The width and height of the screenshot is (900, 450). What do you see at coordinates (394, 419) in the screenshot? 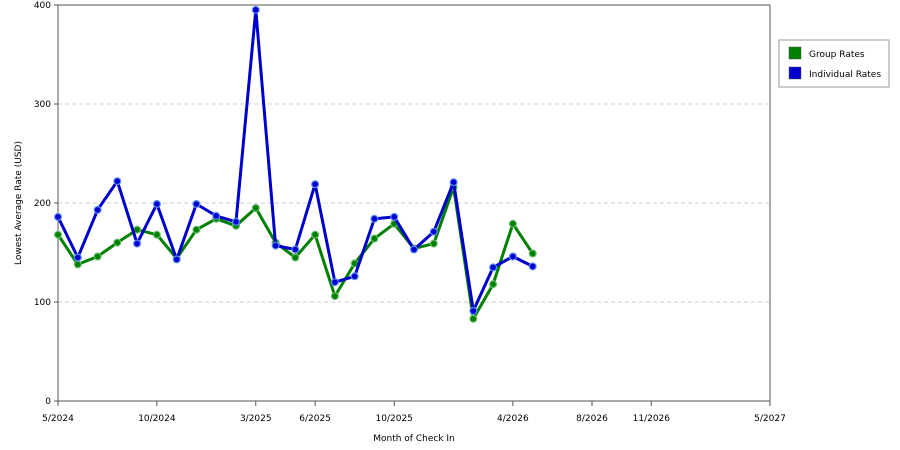
I see `x-tick-label: 10/2025` at bounding box center [394, 419].